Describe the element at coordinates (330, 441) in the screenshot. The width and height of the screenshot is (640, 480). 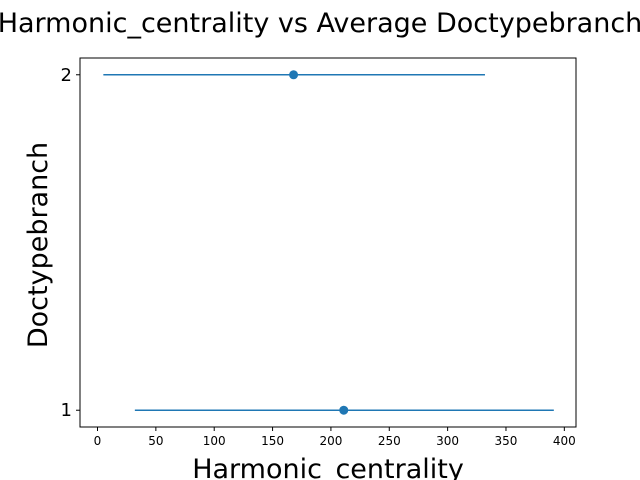
I see `x-tick-label: 200` at that location.